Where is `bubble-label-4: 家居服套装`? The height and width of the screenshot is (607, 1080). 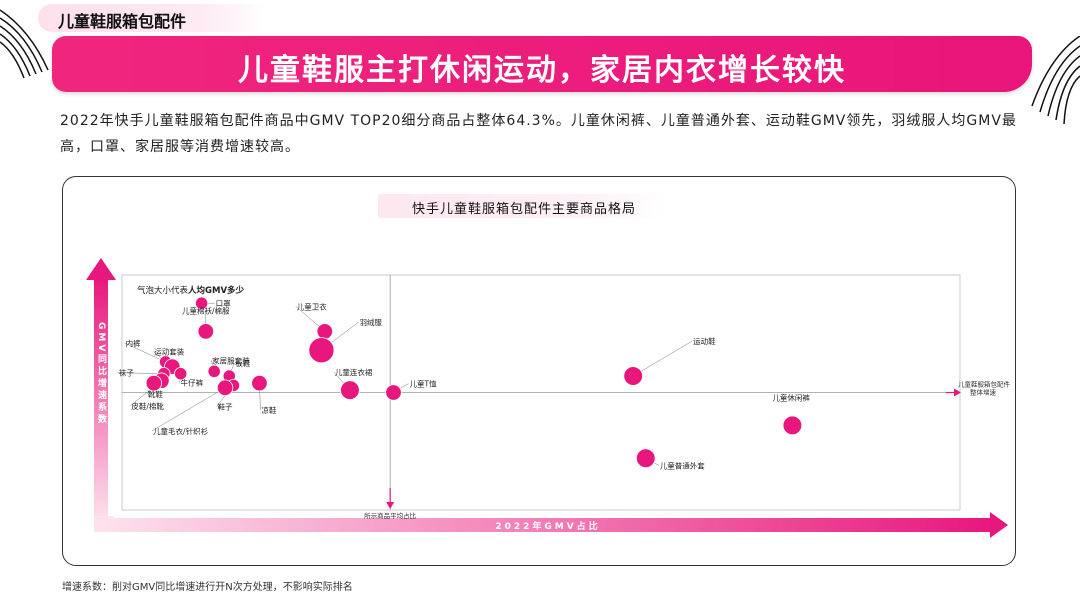
bubble-label-4: 家居服套装 is located at coordinates (231, 360).